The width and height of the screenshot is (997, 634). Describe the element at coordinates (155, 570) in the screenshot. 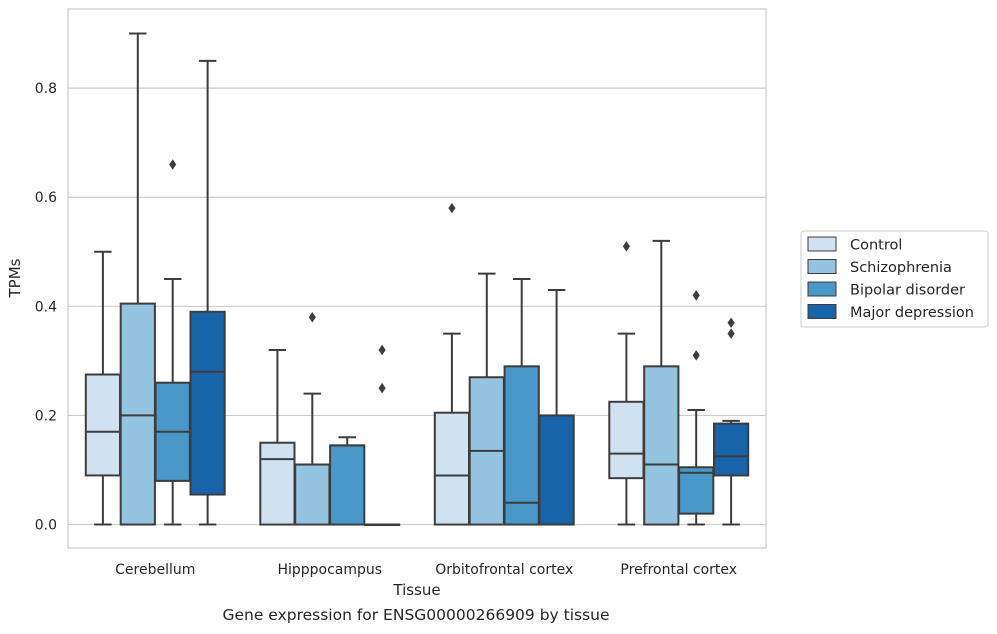

I see `x-tick-label: Cerebellum` at that location.